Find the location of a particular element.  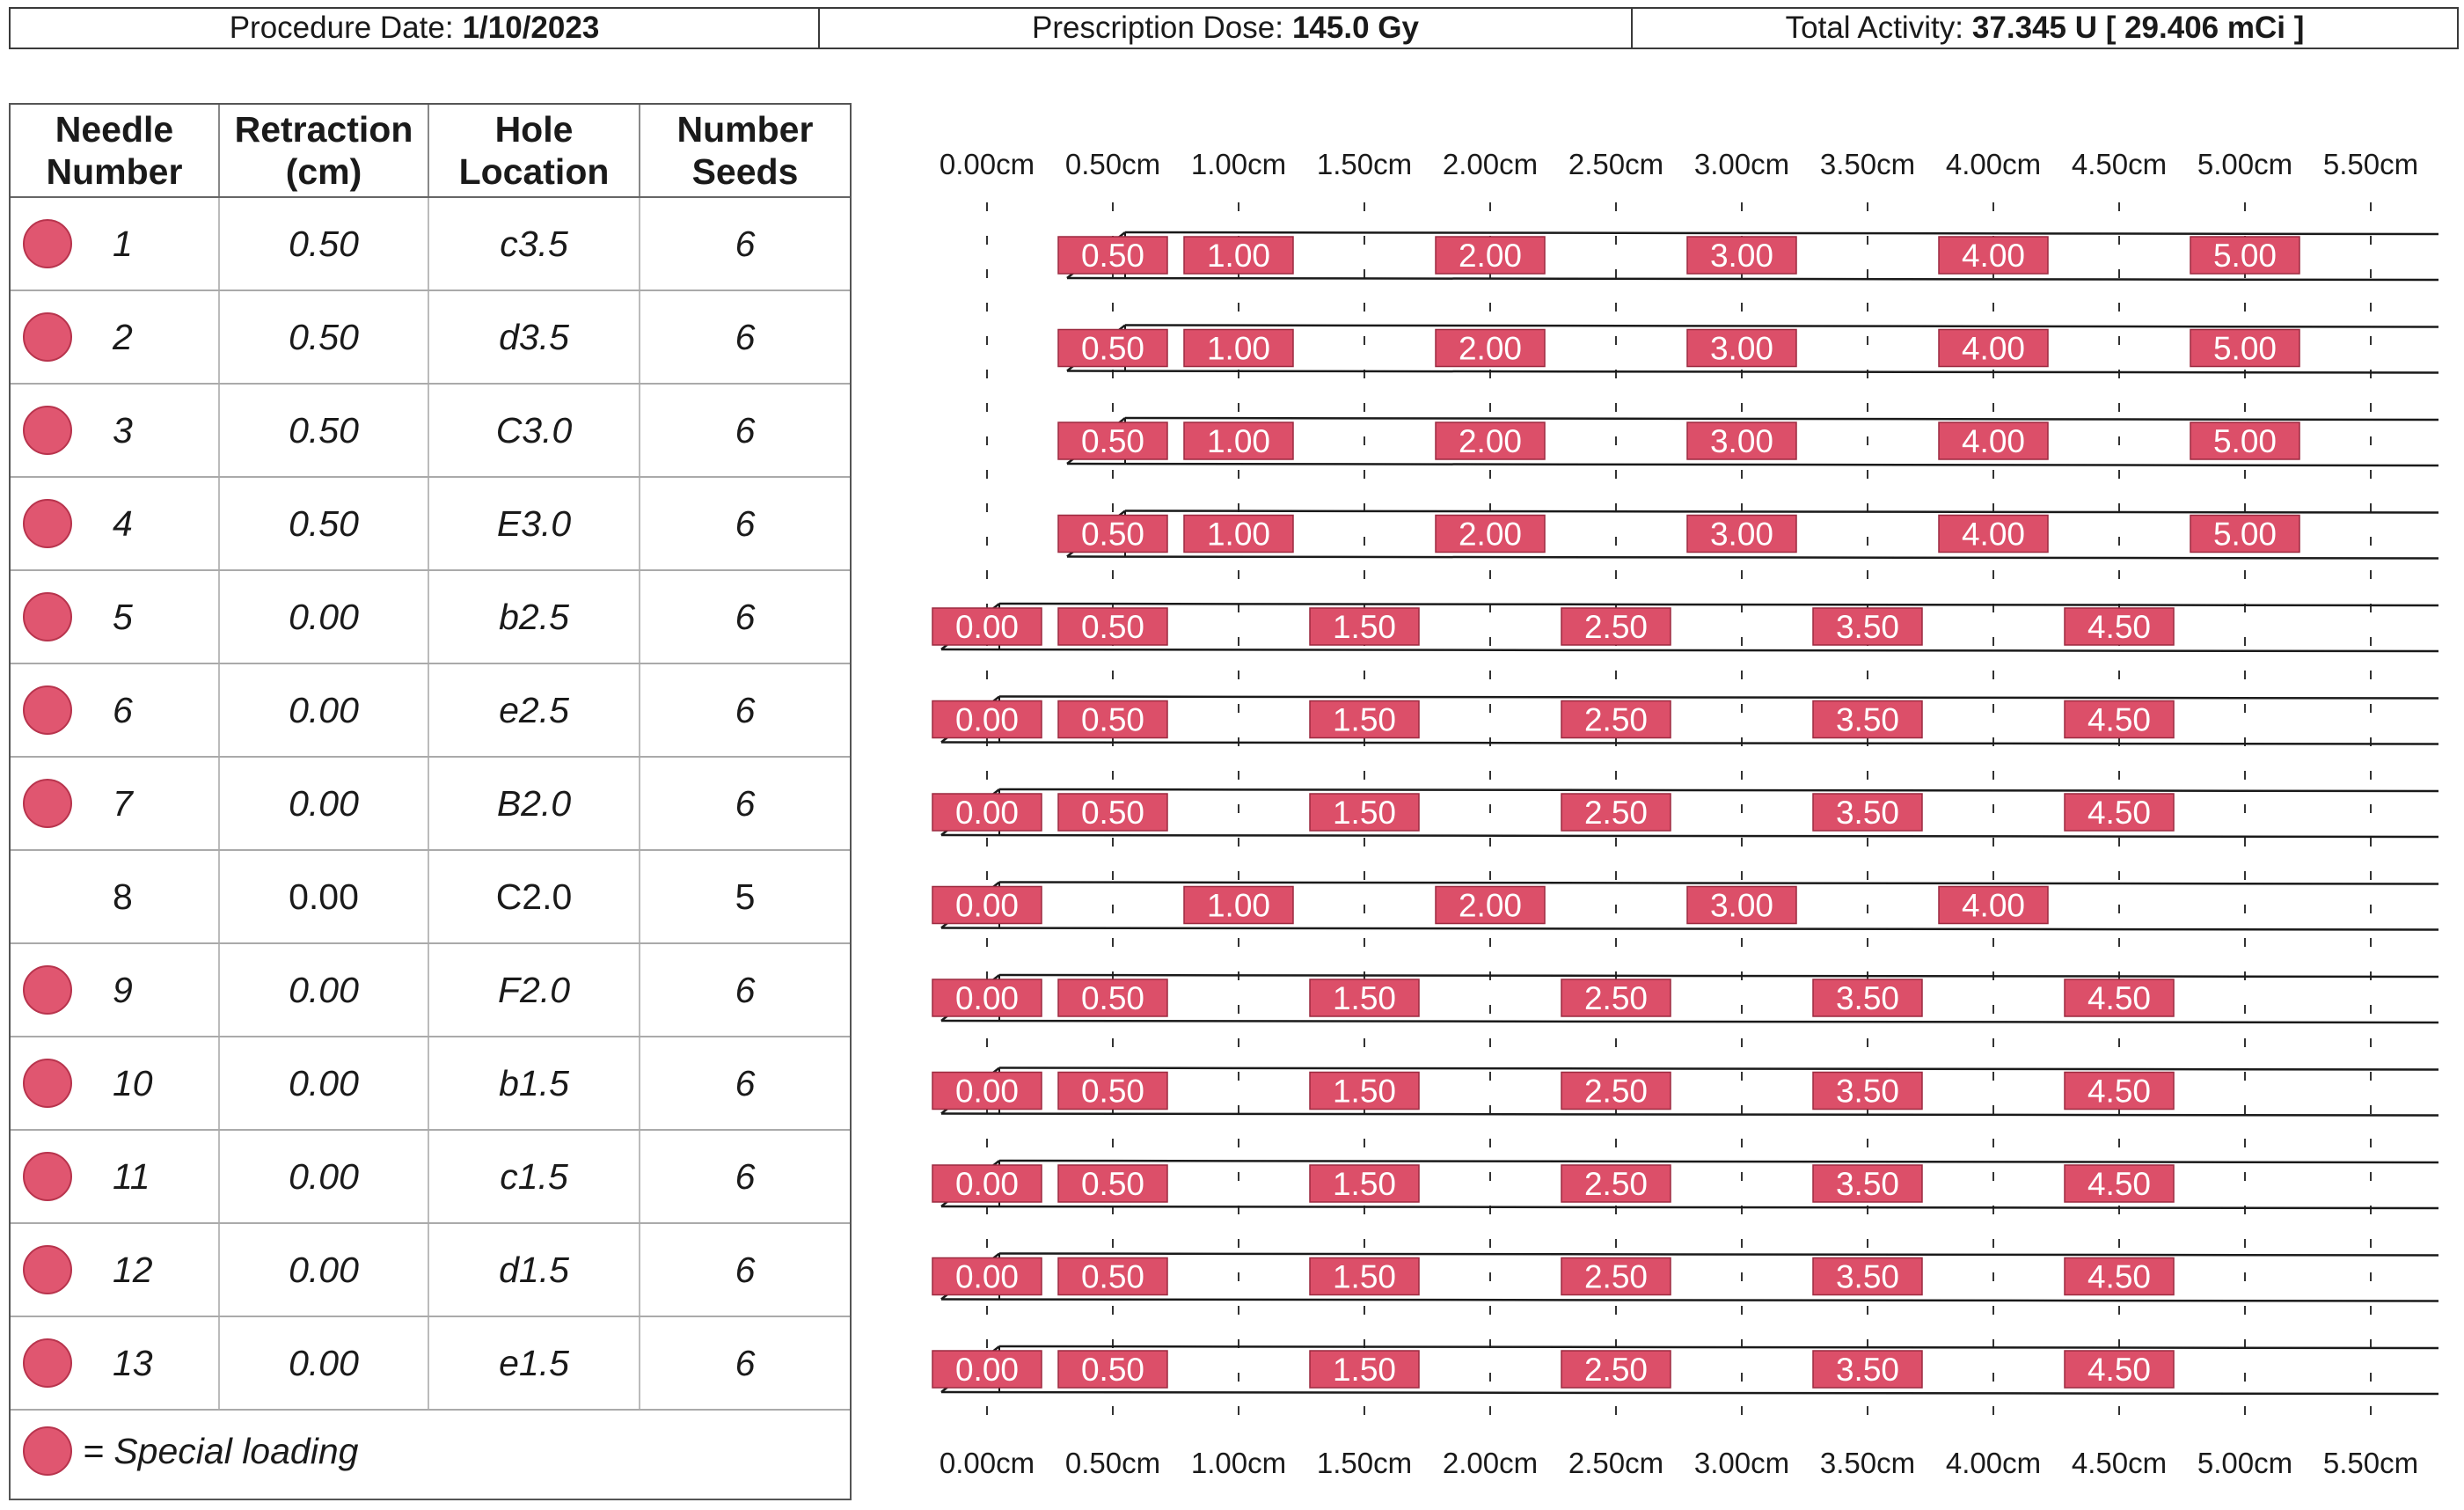

seed-position-label: 5.00 is located at coordinates (2245, 349).